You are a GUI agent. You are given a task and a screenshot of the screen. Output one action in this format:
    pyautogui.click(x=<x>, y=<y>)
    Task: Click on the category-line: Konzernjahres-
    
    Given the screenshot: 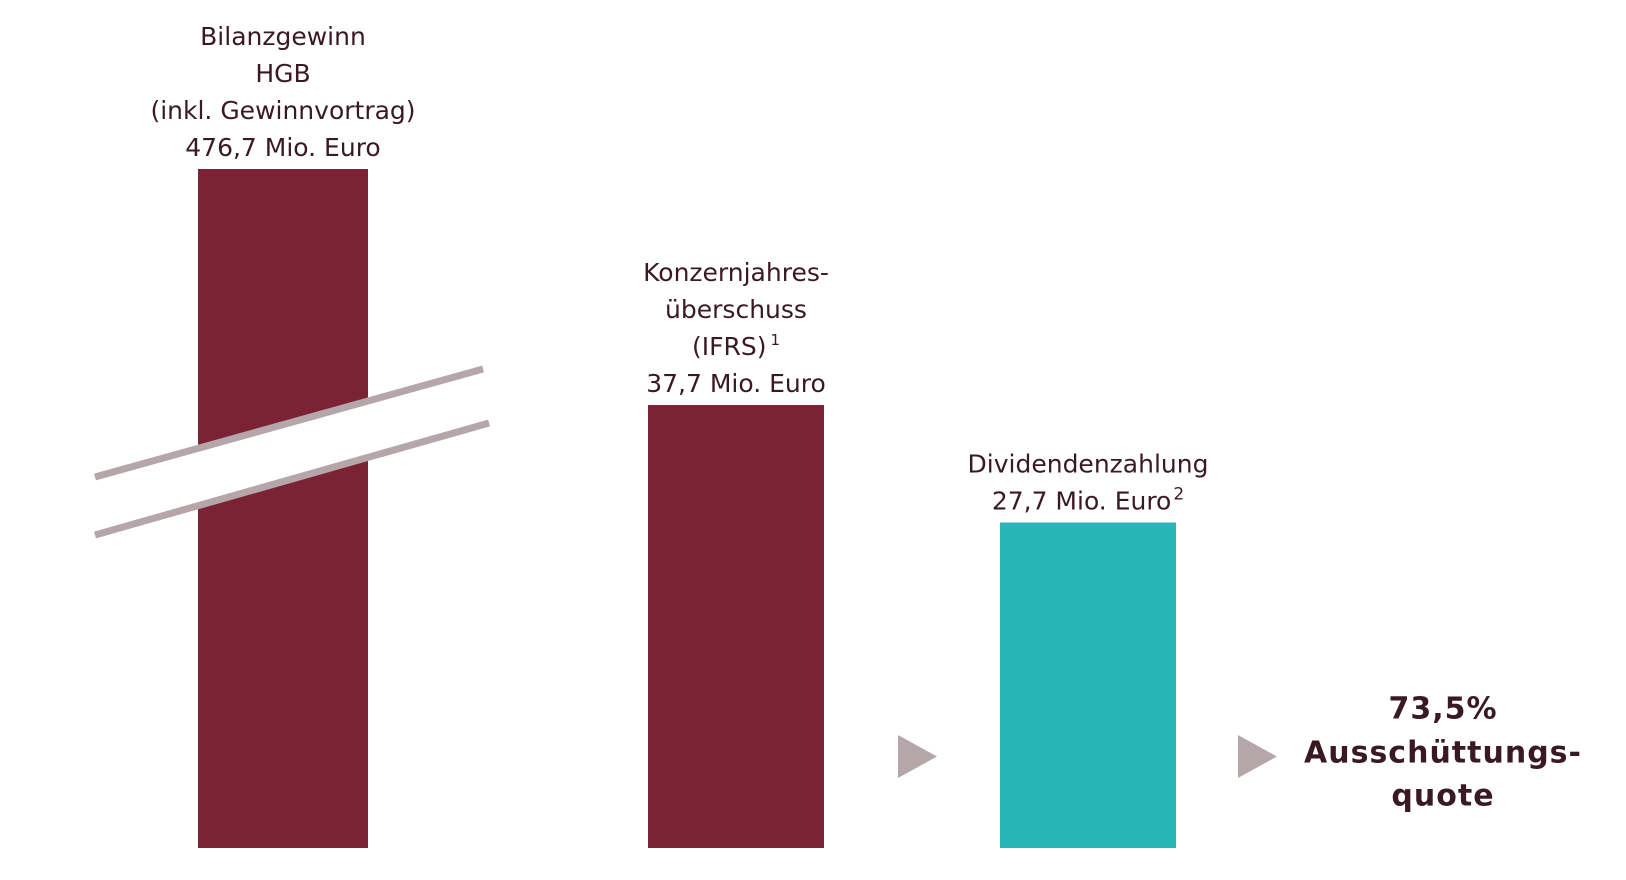 What is the action you would take?
    pyautogui.click(x=736, y=272)
    